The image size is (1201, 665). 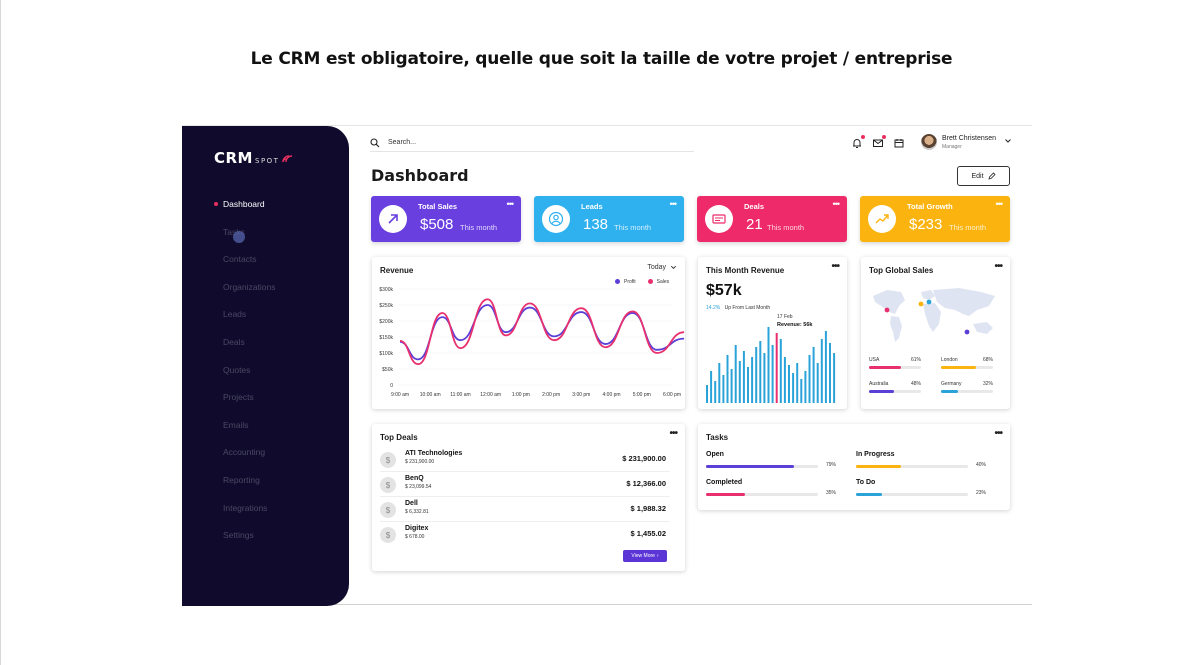 What do you see at coordinates (772, 219) in the screenshot?
I see `stat-card-deals: Deals 21 This month •••` at bounding box center [772, 219].